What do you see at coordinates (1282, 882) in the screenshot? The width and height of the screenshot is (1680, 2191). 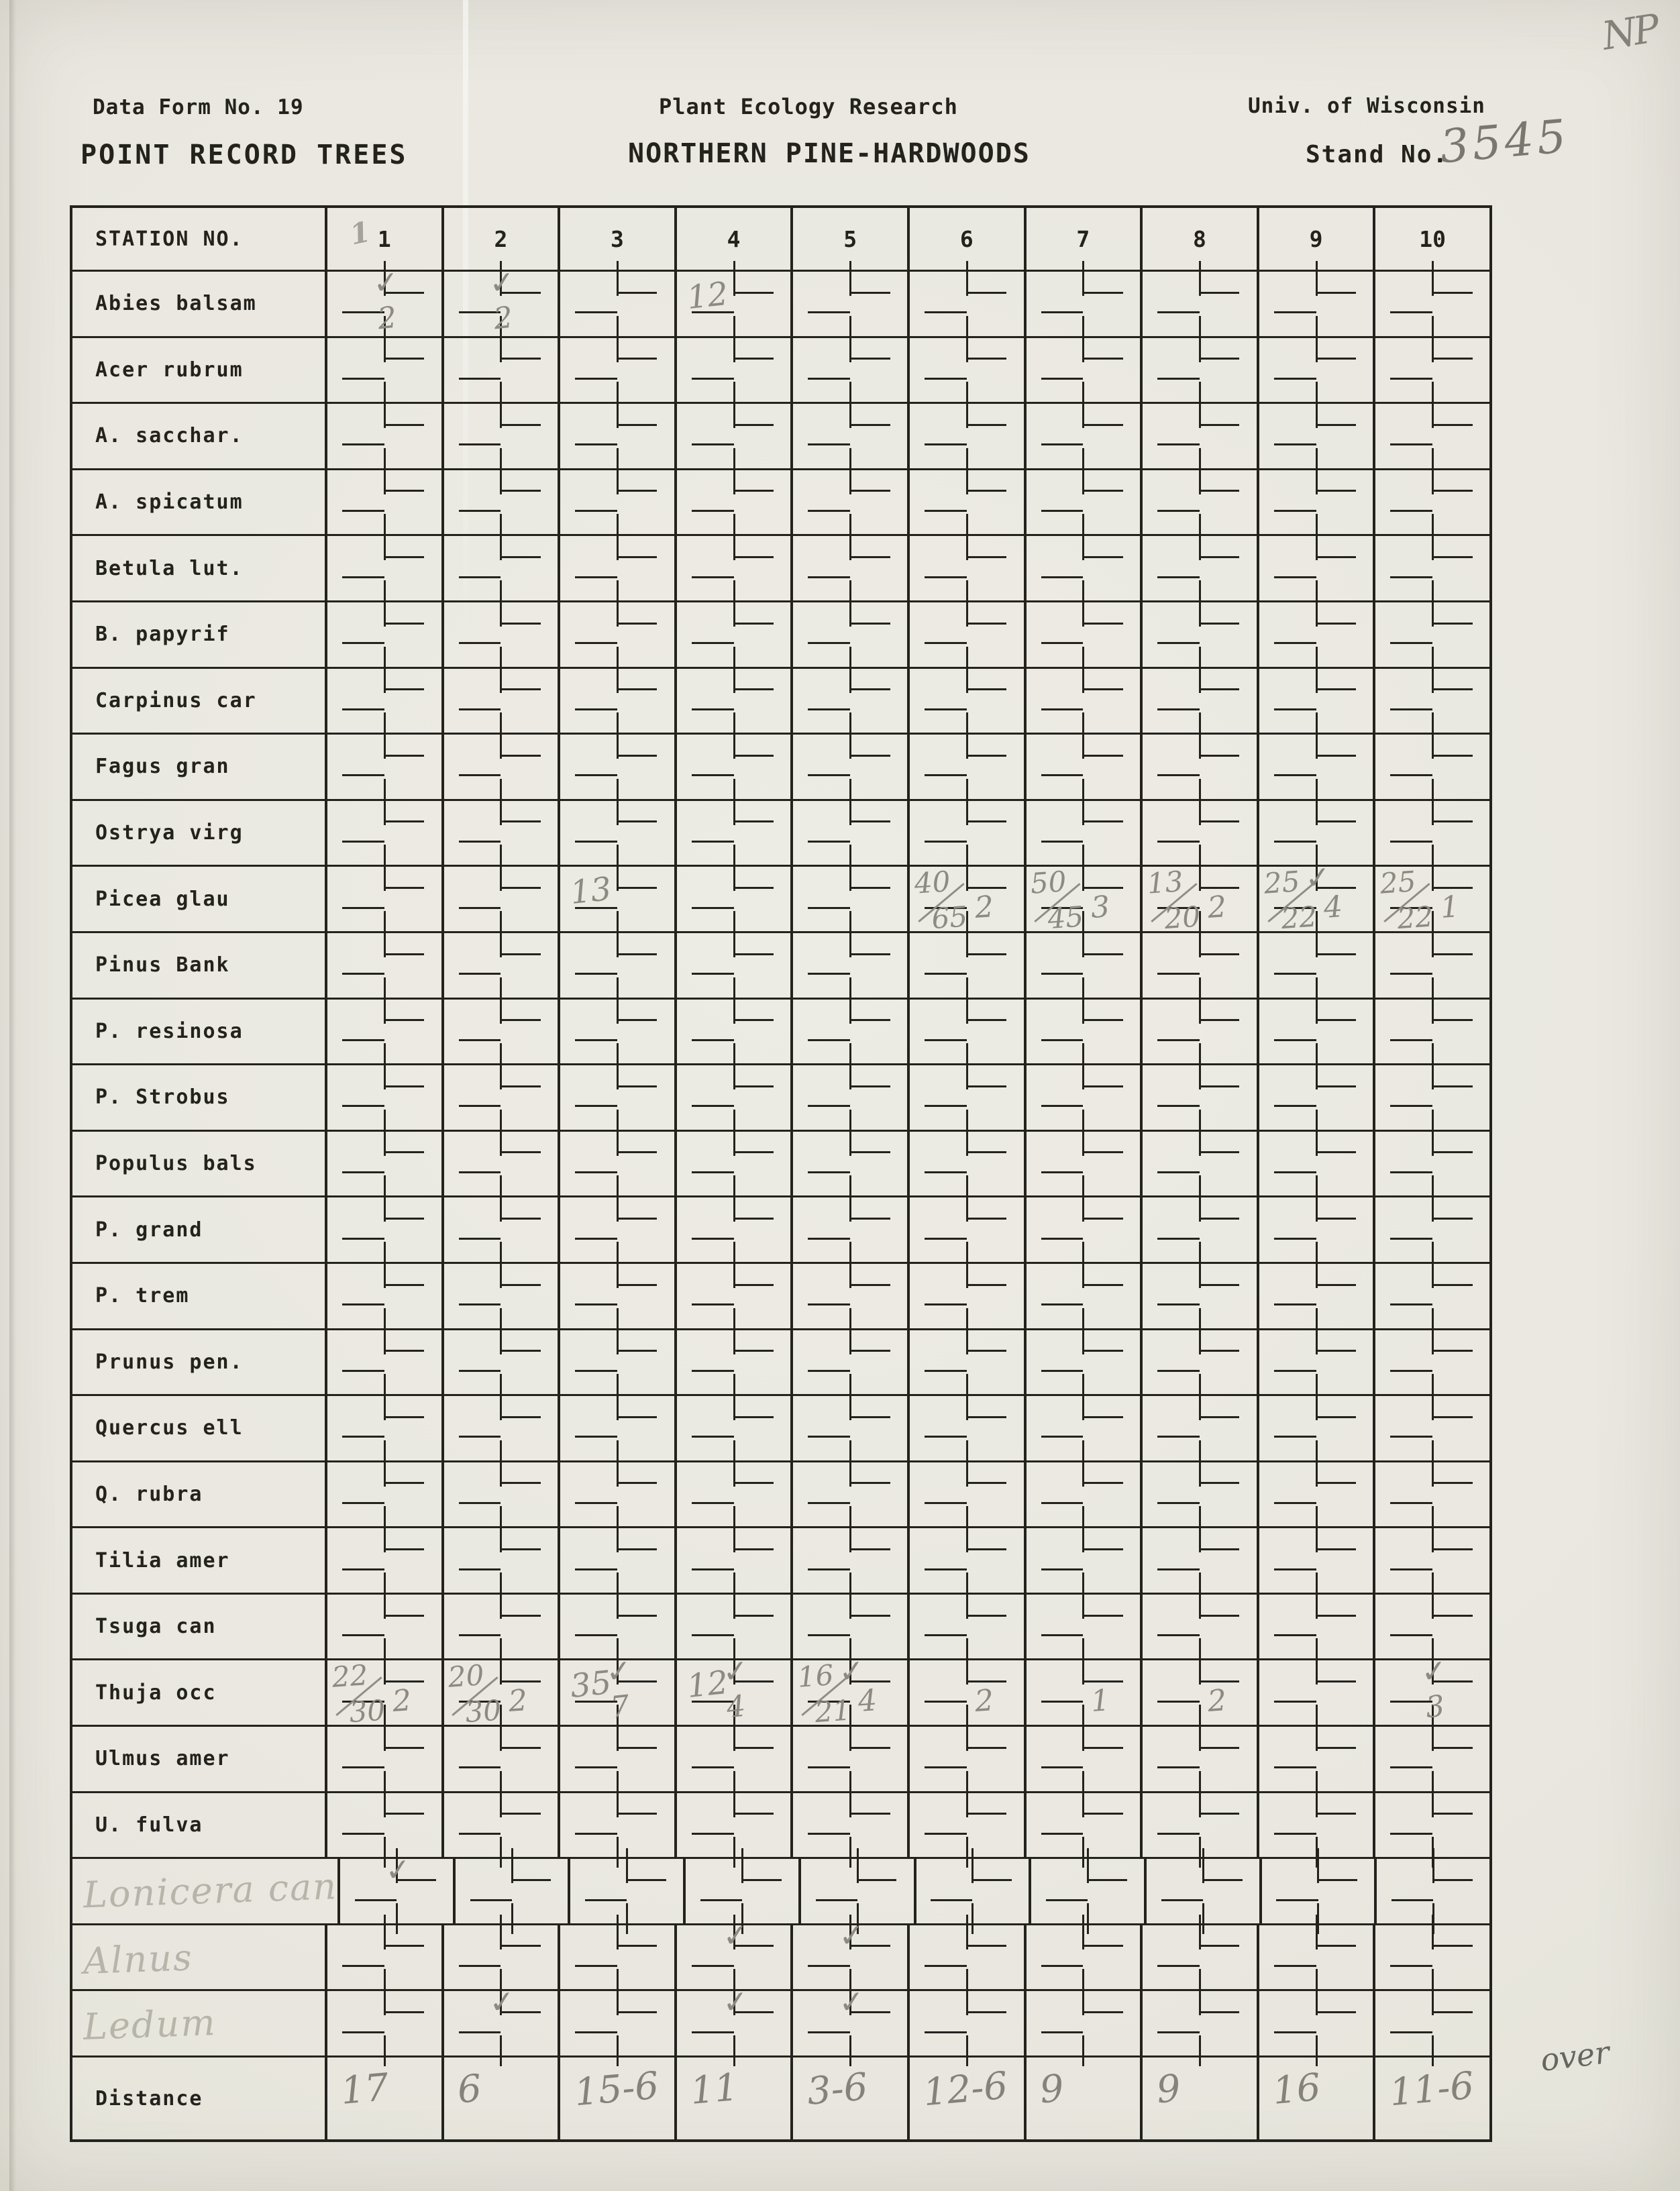 I see `fraction-numerator: 25` at bounding box center [1282, 882].